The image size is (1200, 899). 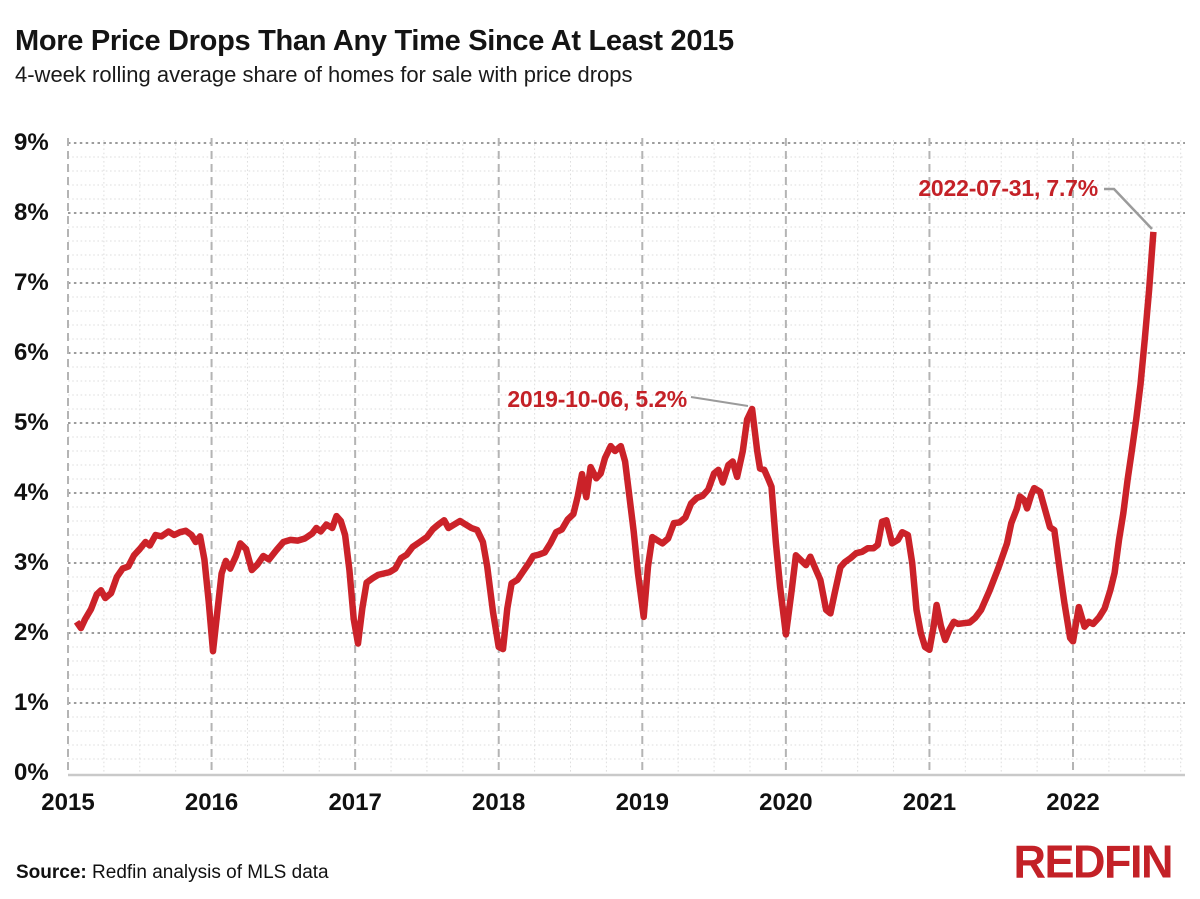 I want to click on callout-line-2022, so click(x=1128, y=208).